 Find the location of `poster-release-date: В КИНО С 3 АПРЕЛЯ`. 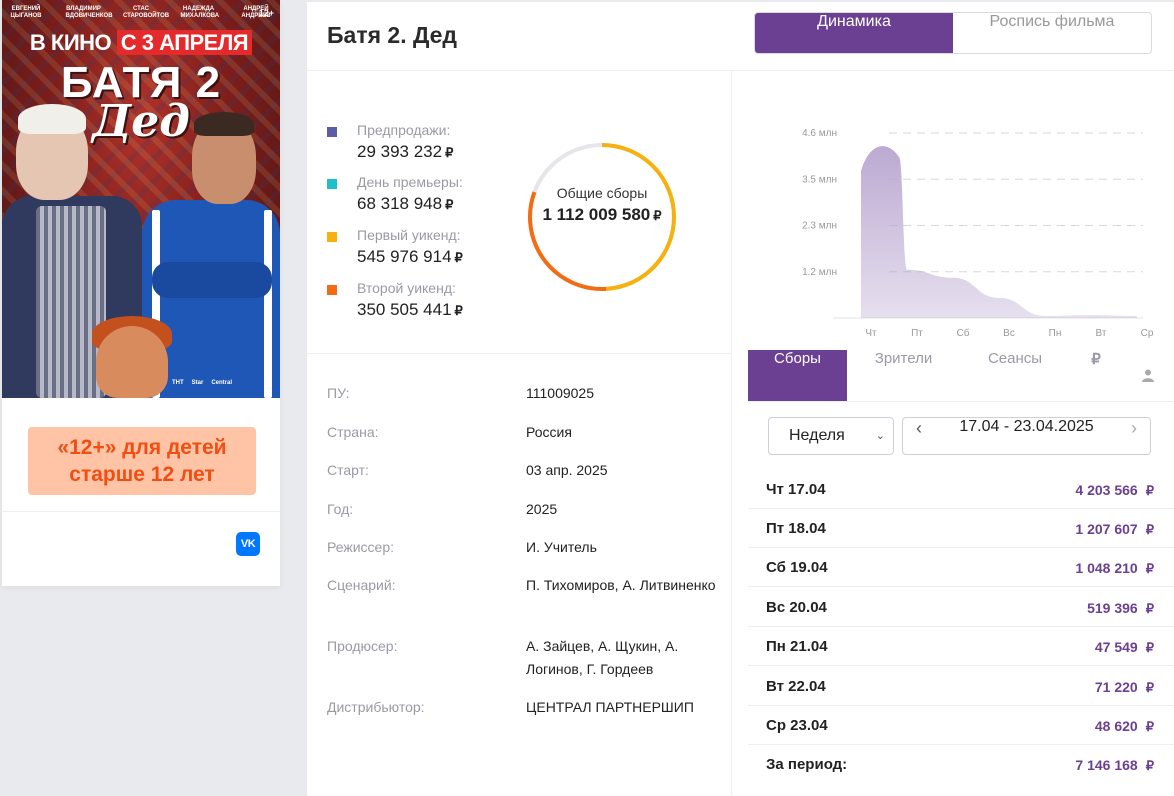

poster-release-date: В КИНО С 3 АПРЕЛЯ is located at coordinates (141, 43).